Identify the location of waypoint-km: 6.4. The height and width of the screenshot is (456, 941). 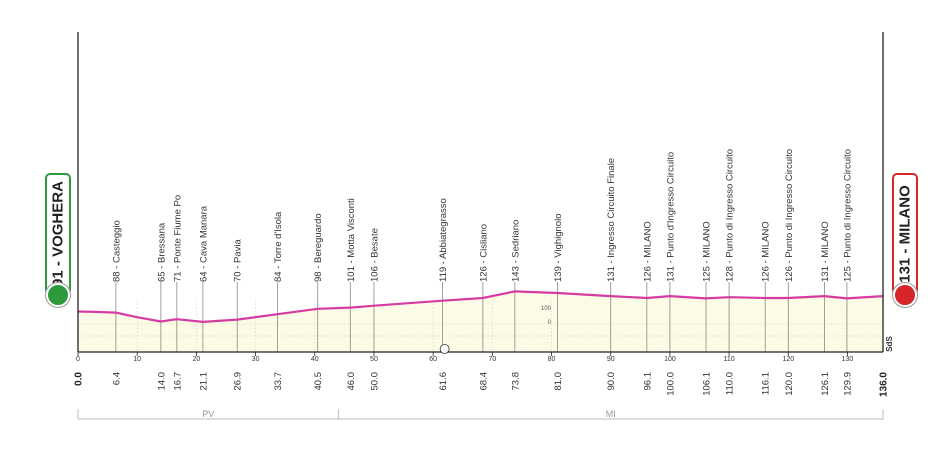
(116, 378).